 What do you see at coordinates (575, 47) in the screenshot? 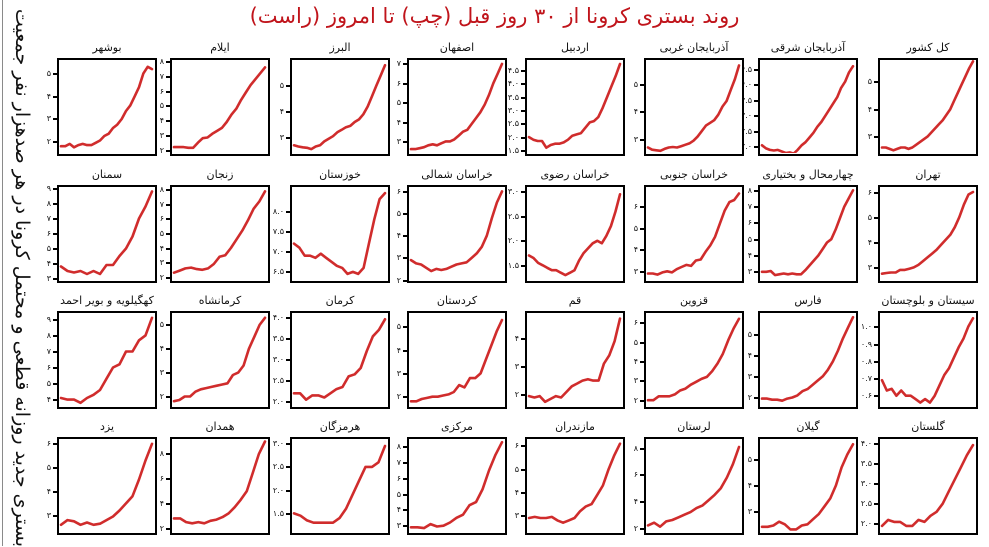
I see `panel-title: اردبیل` at bounding box center [575, 47].